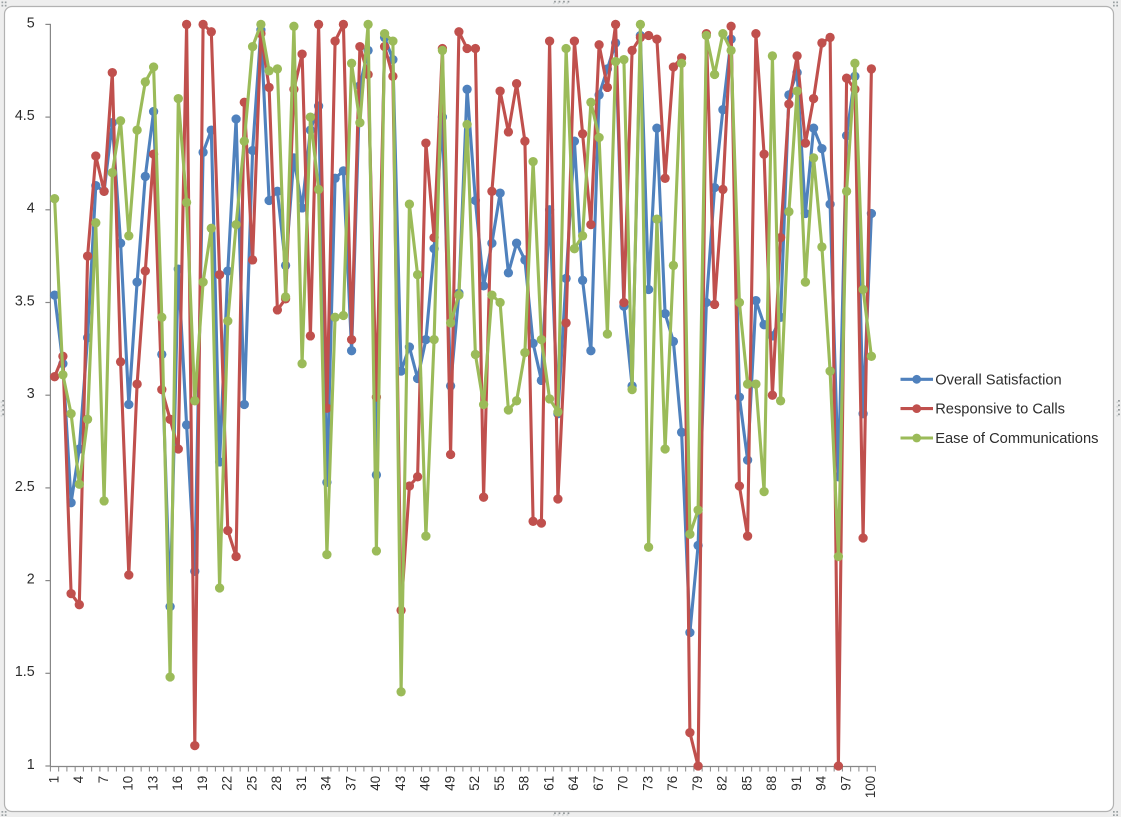  Describe the element at coordinates (845, 783) in the screenshot. I see `svg-text: 97` at that location.